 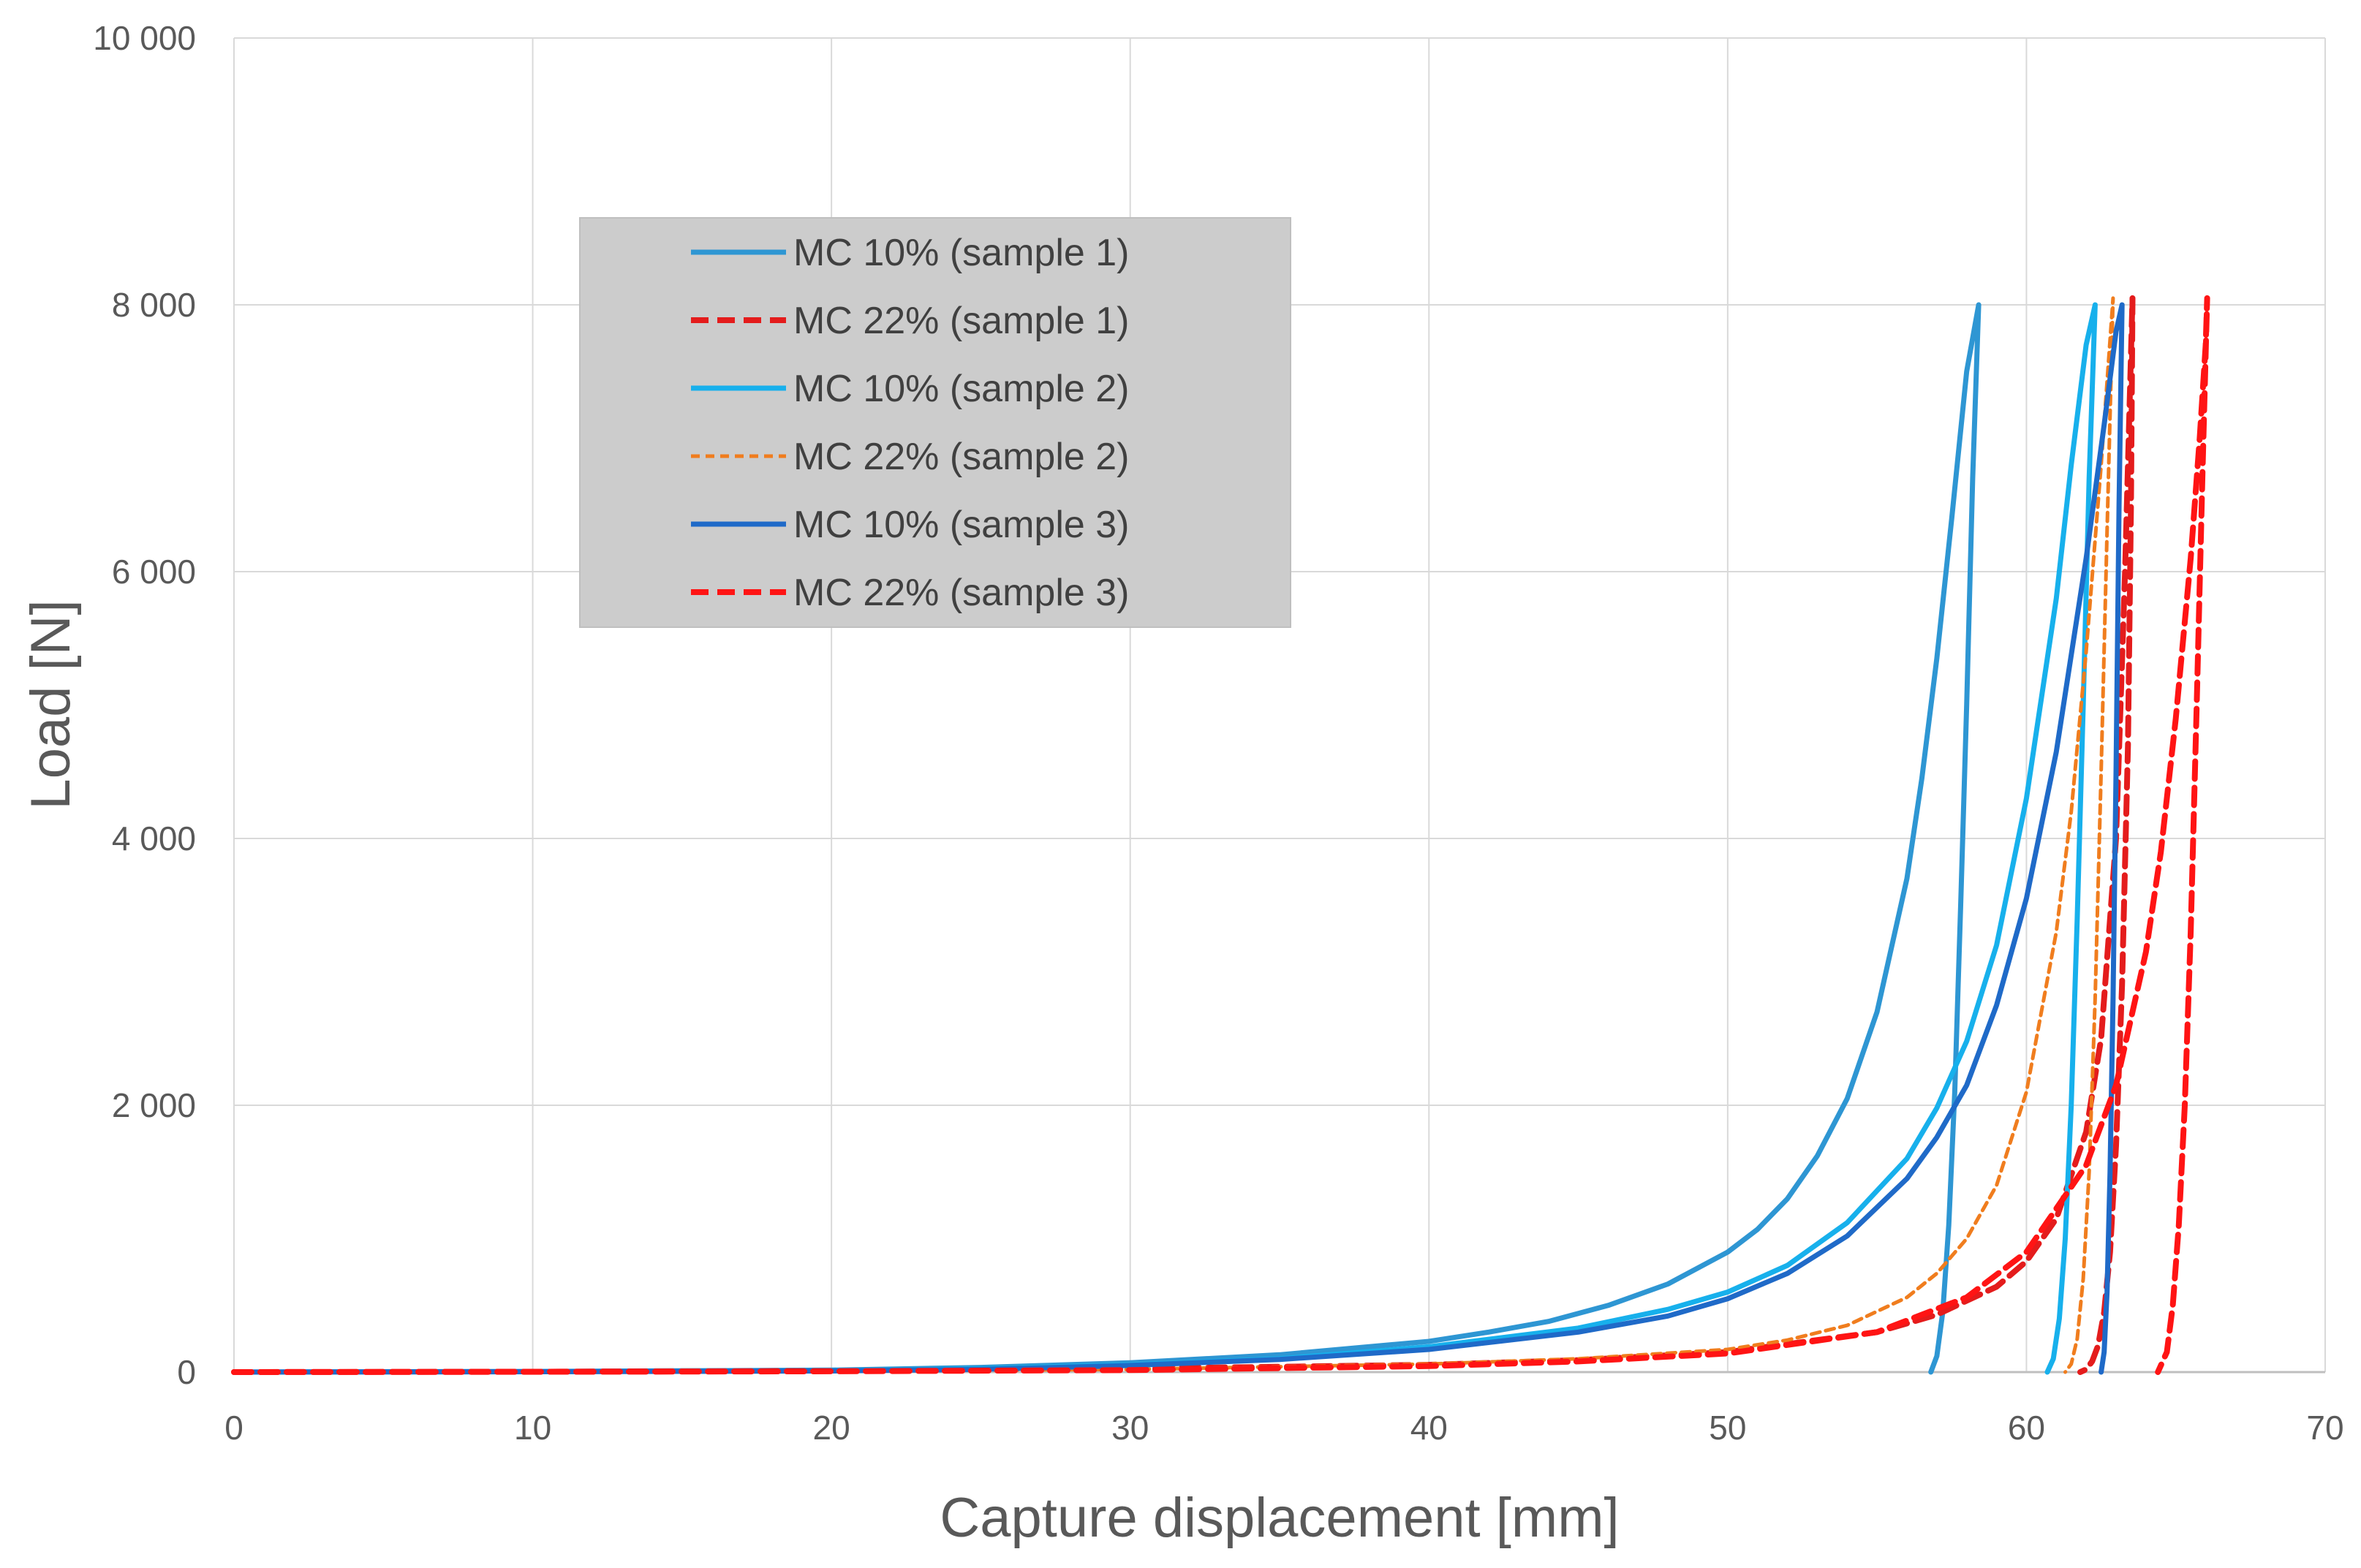 I want to click on legend-label: MC 10% (sample 2), so click(x=961, y=389).